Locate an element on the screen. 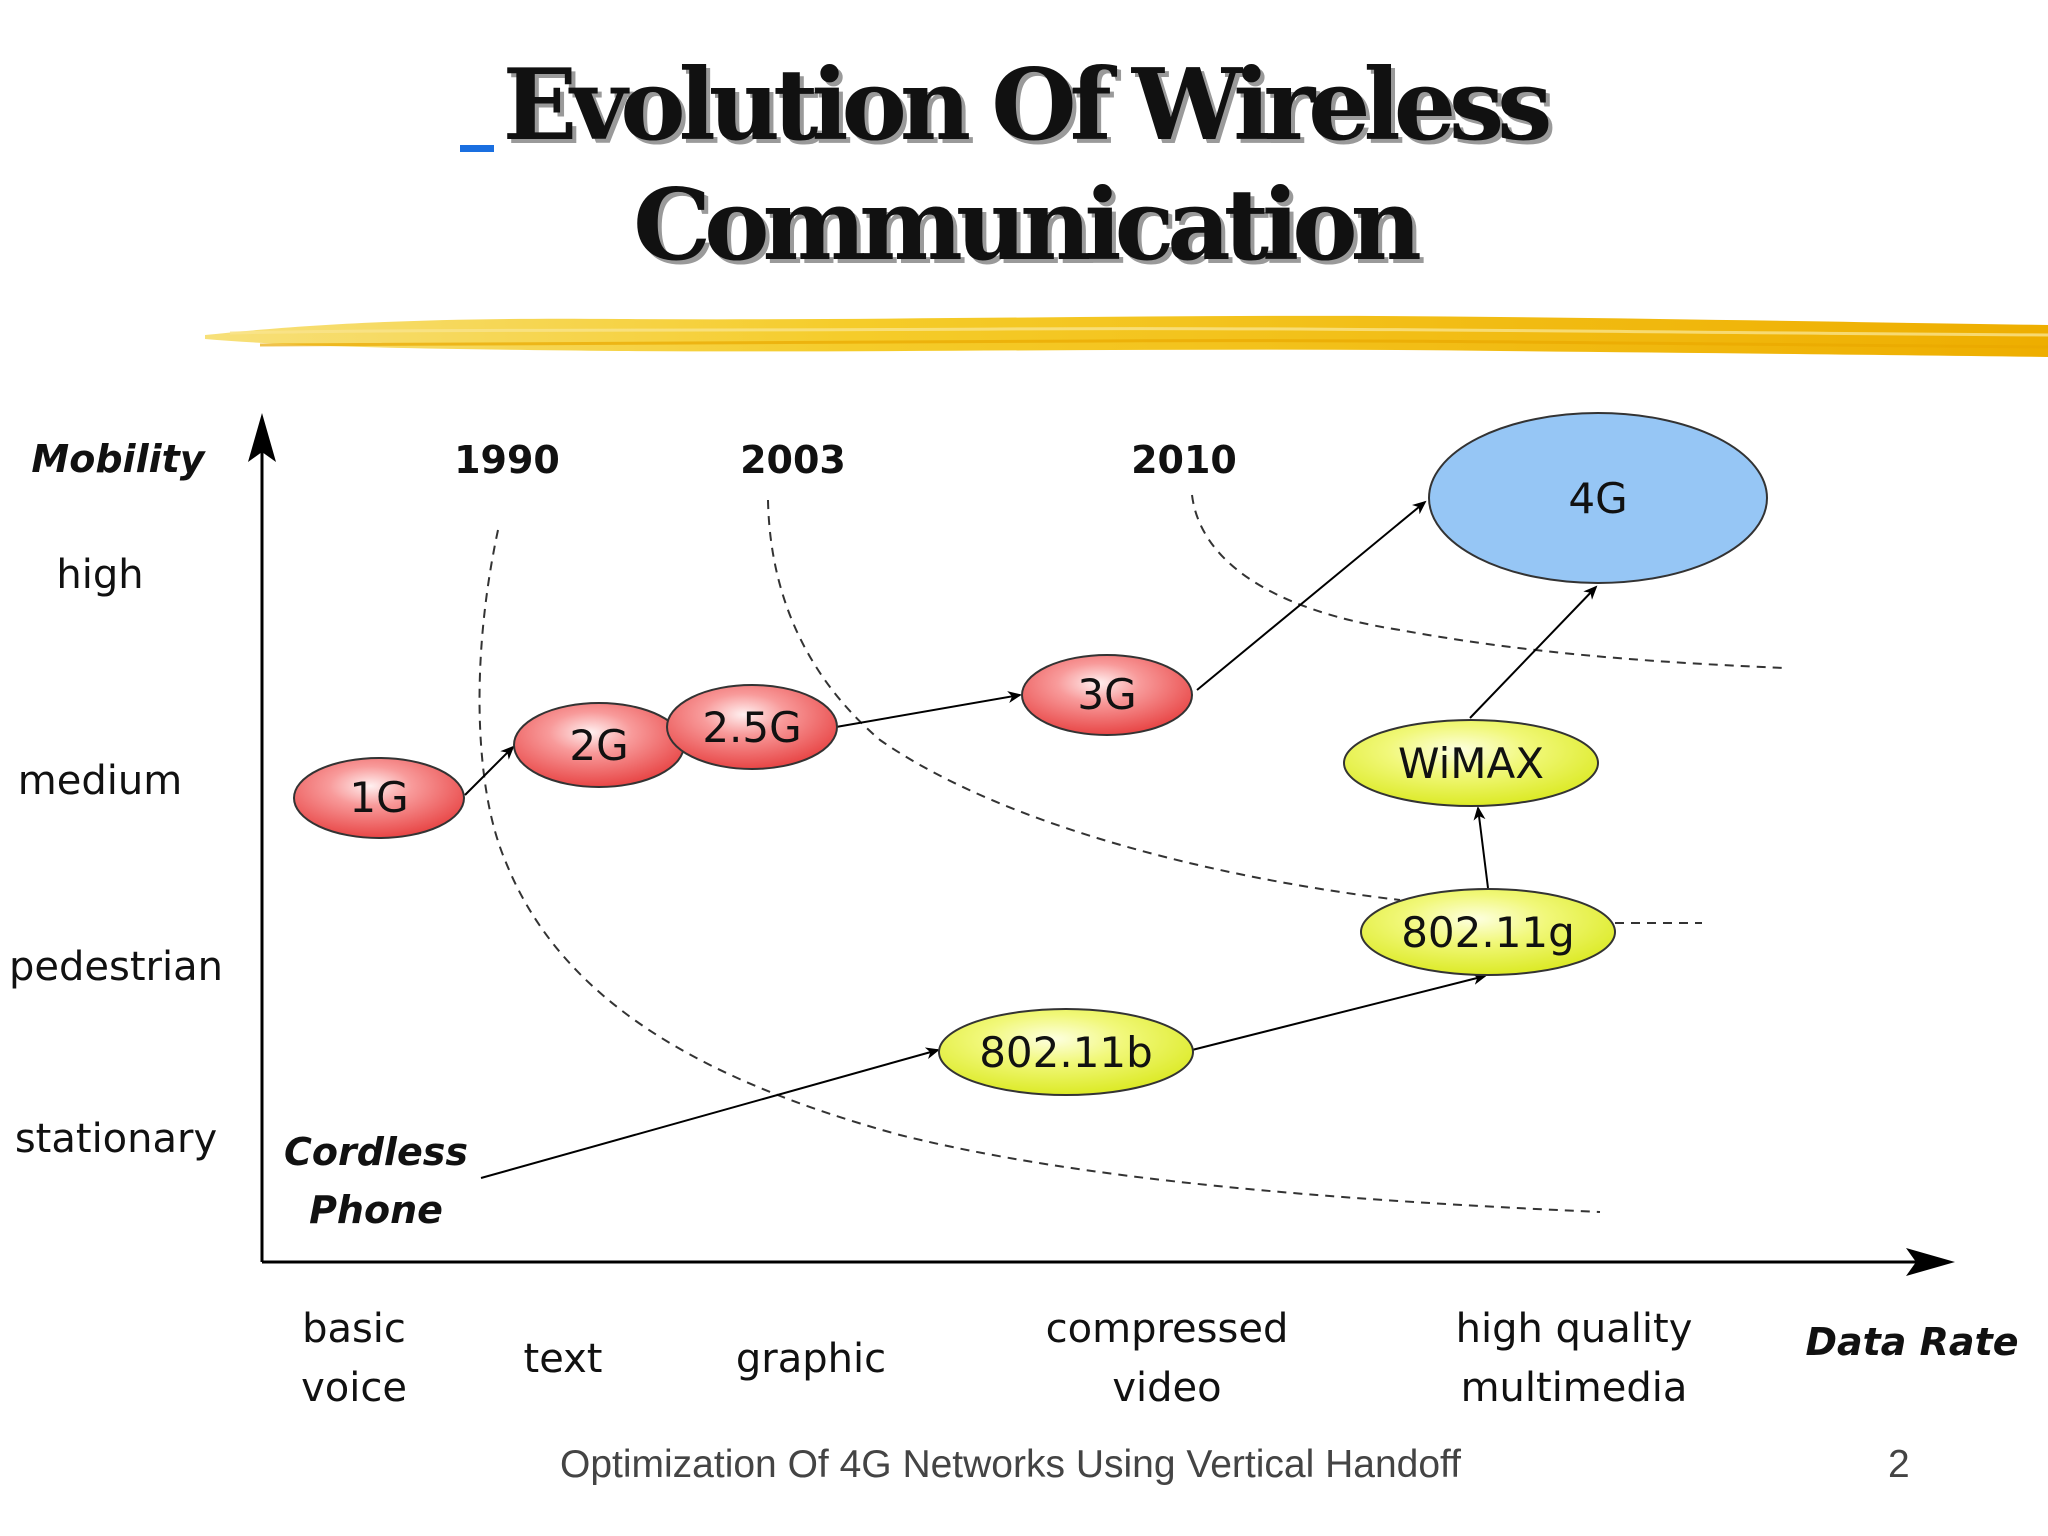  arrow-3g-to-4g is located at coordinates (1311, 595).